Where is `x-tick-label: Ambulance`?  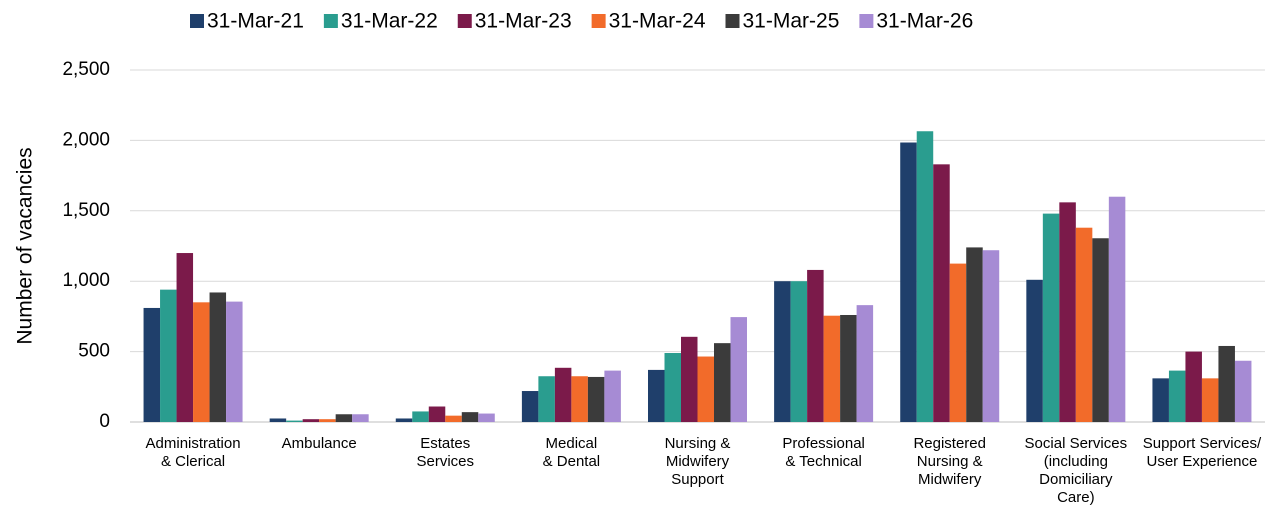
x-tick-label: Ambulance is located at coordinates (319, 443).